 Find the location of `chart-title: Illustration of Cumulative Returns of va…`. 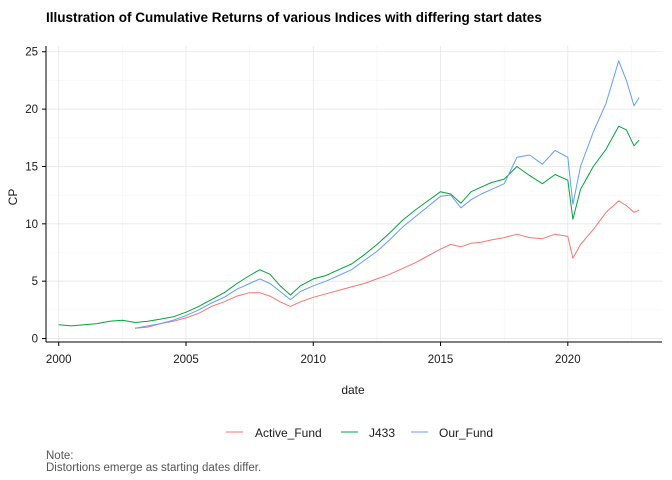

chart-title: Illustration of Cumulative Returns of va… is located at coordinates (294, 17).